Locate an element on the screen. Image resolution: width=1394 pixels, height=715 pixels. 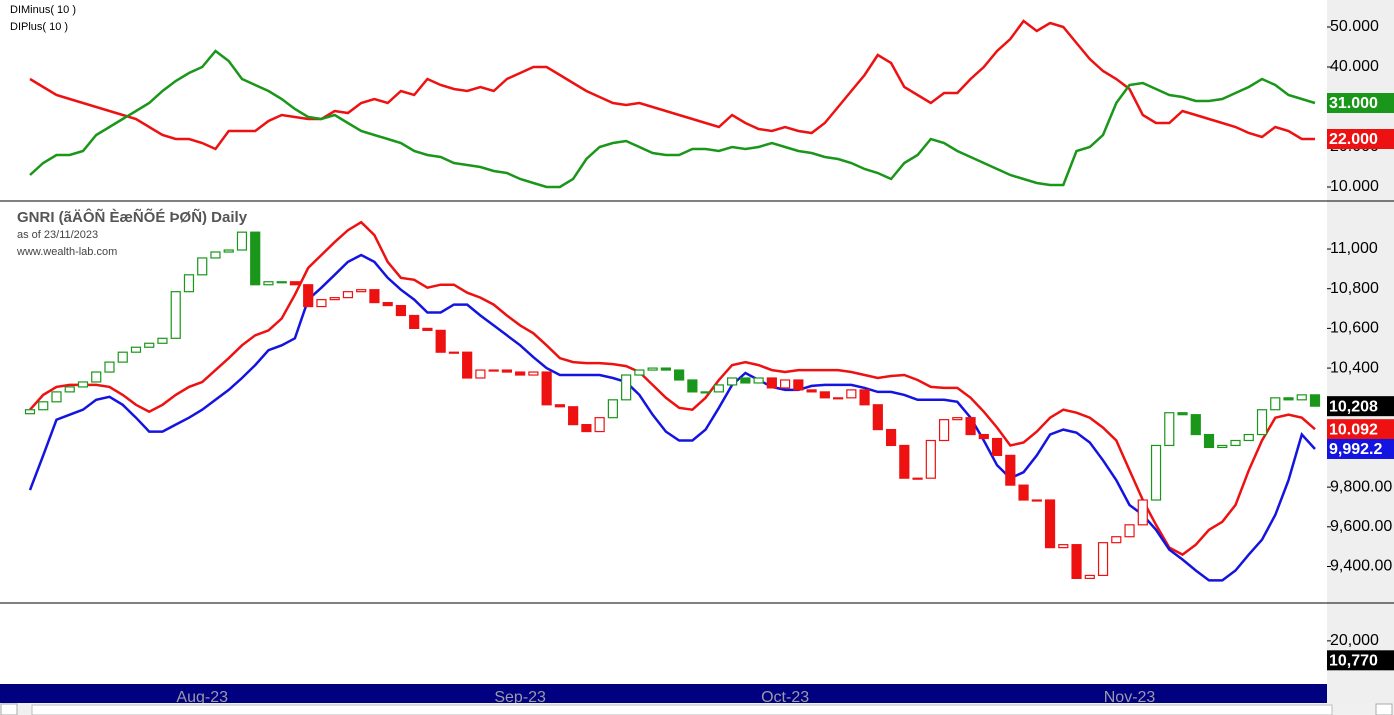
x-axis-bar is located at coordinates (663, 693).